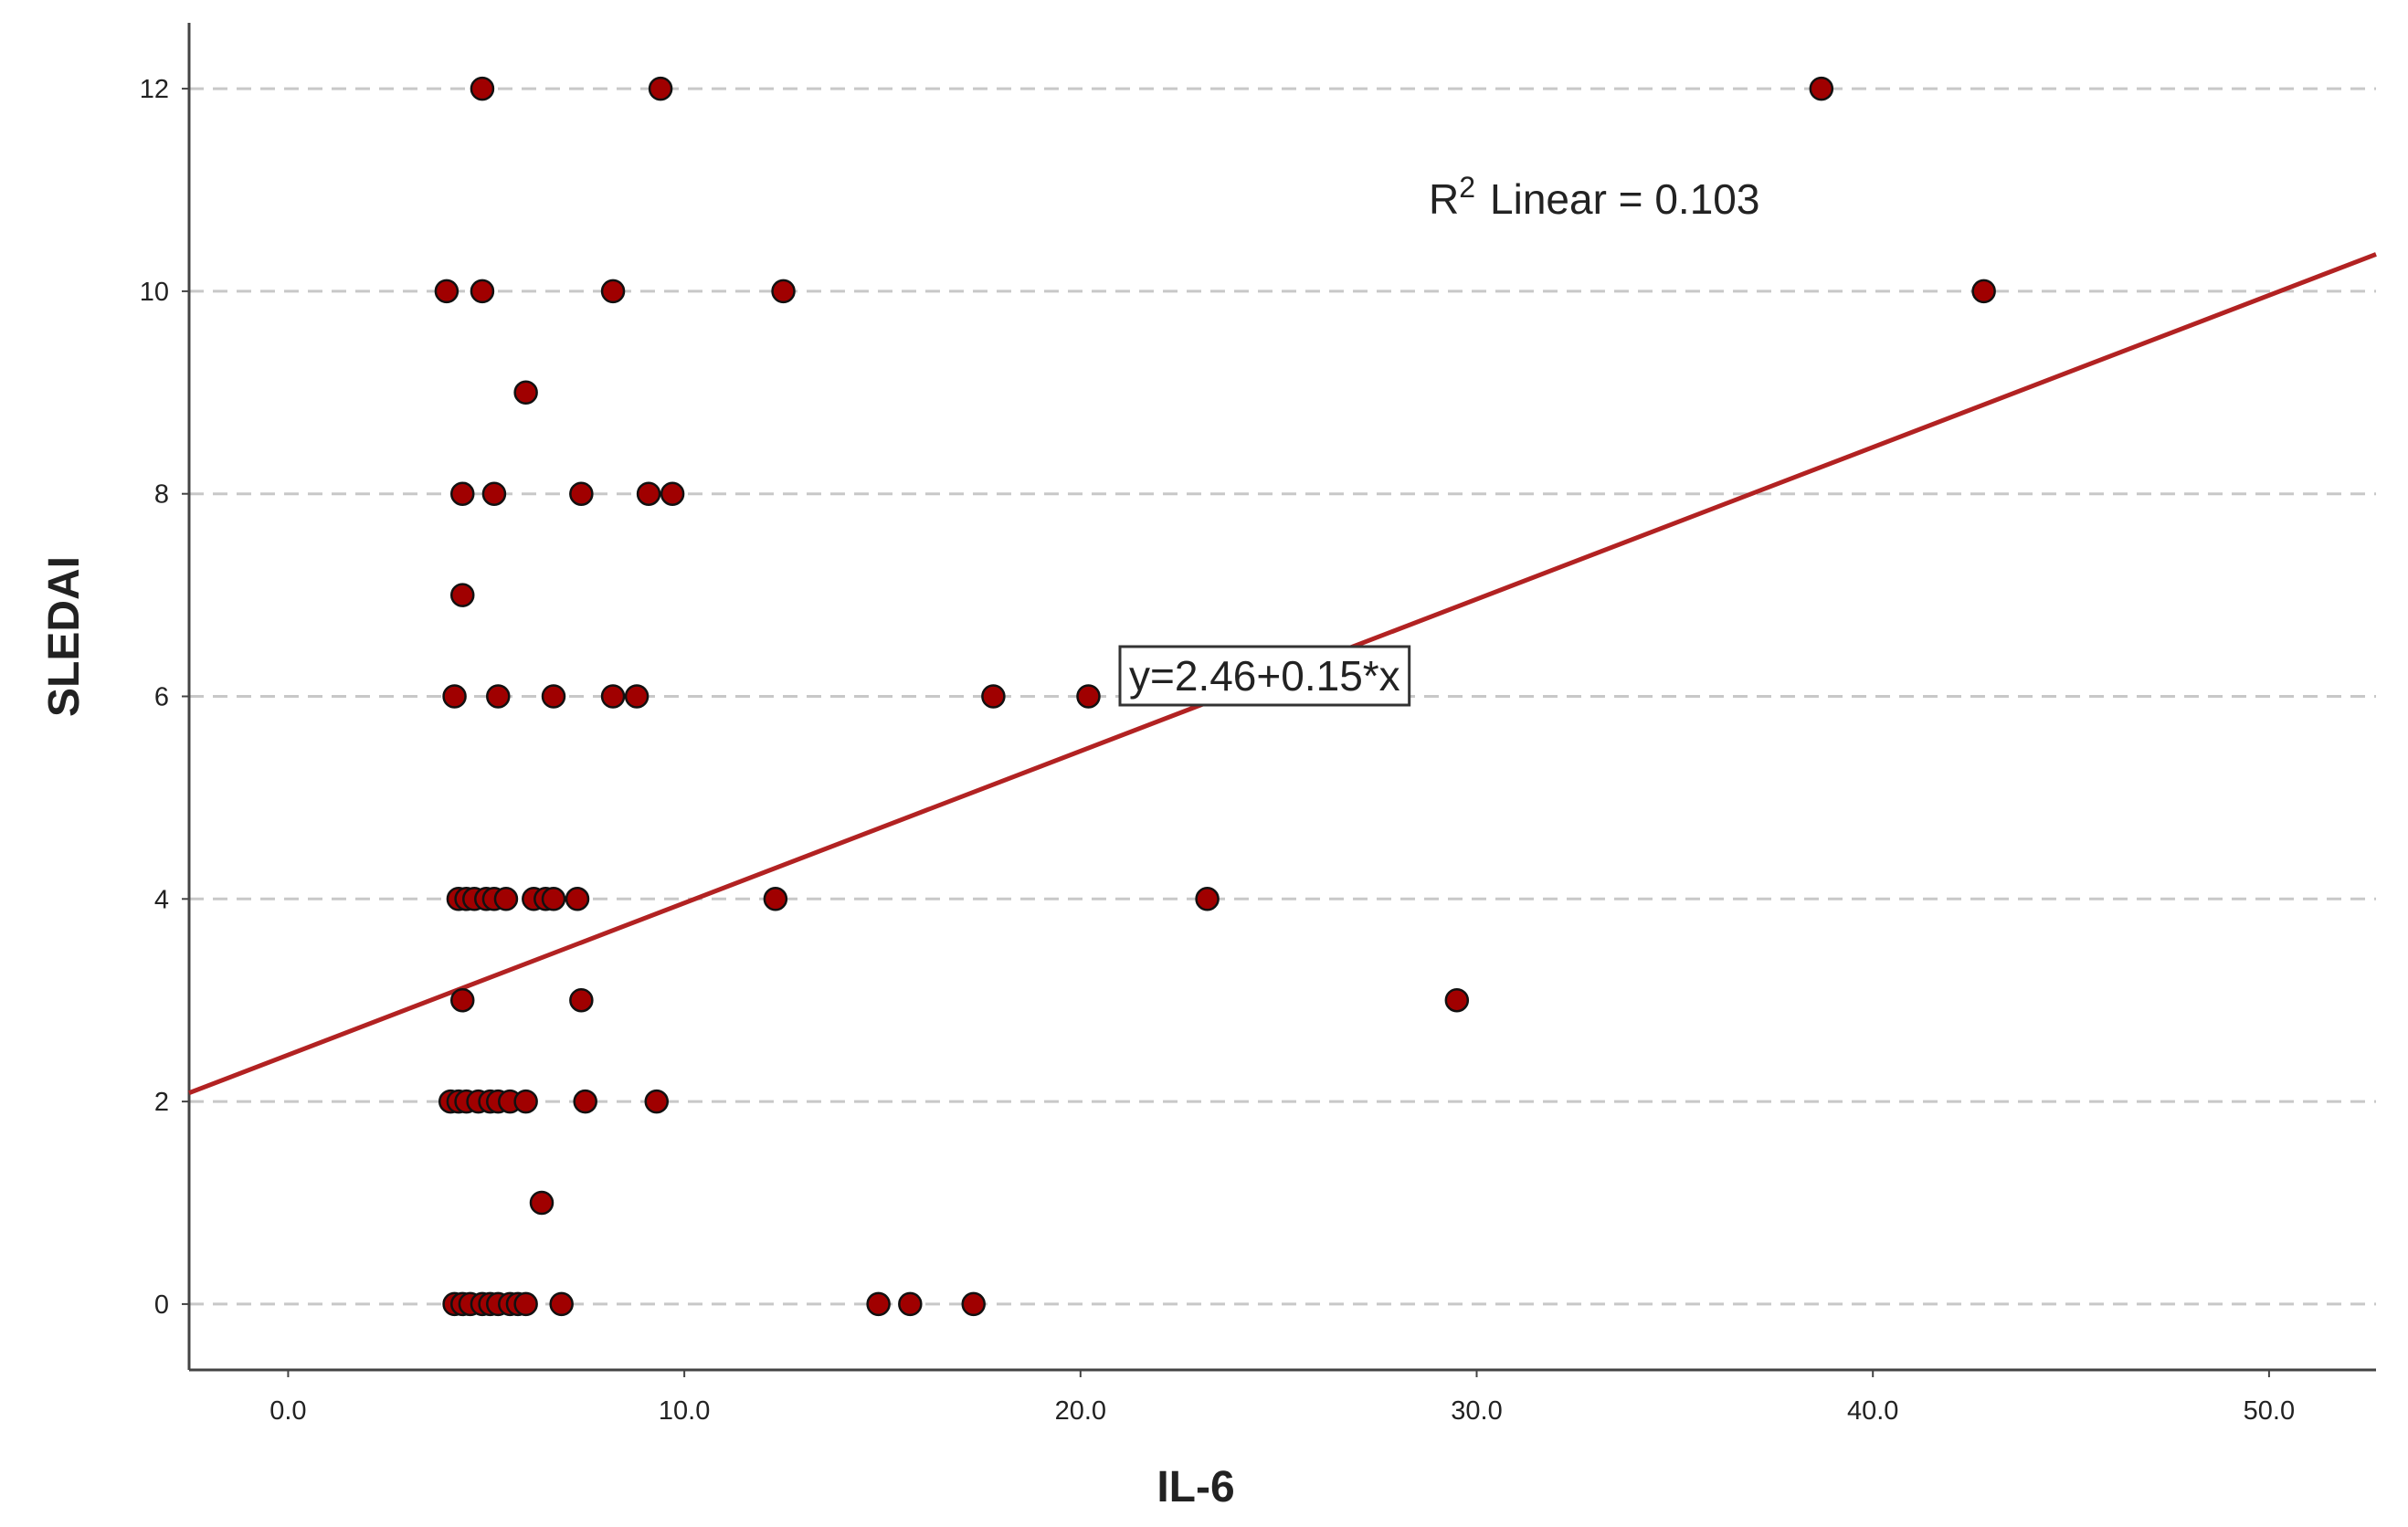  I want to click on y-tick-label: 12, so click(154, 89).